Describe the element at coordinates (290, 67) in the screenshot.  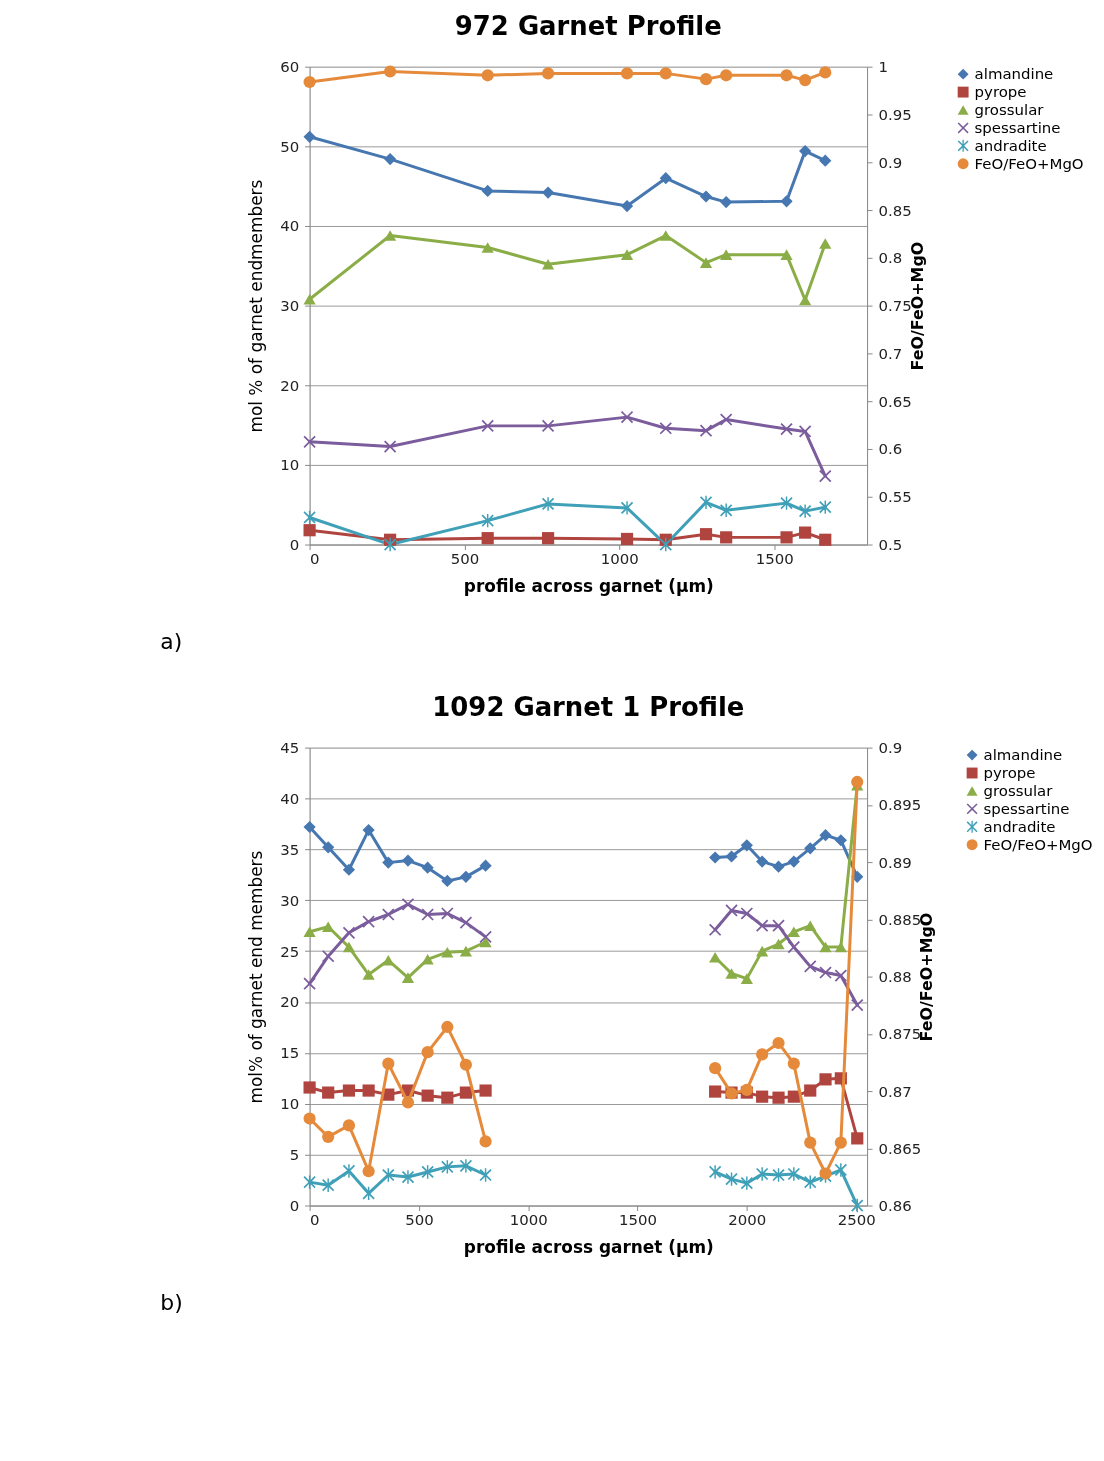
I see `y-tick-label: 60` at that location.